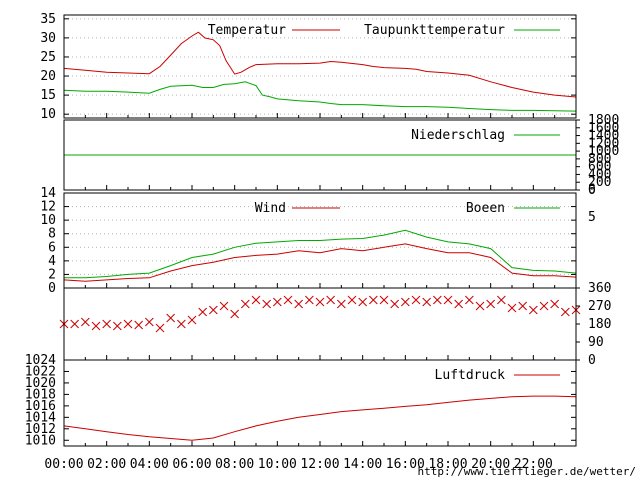  What do you see at coordinates (434, 30) in the screenshot?
I see `temp-legend-label: Taupunkttemperatur` at bounding box center [434, 30].